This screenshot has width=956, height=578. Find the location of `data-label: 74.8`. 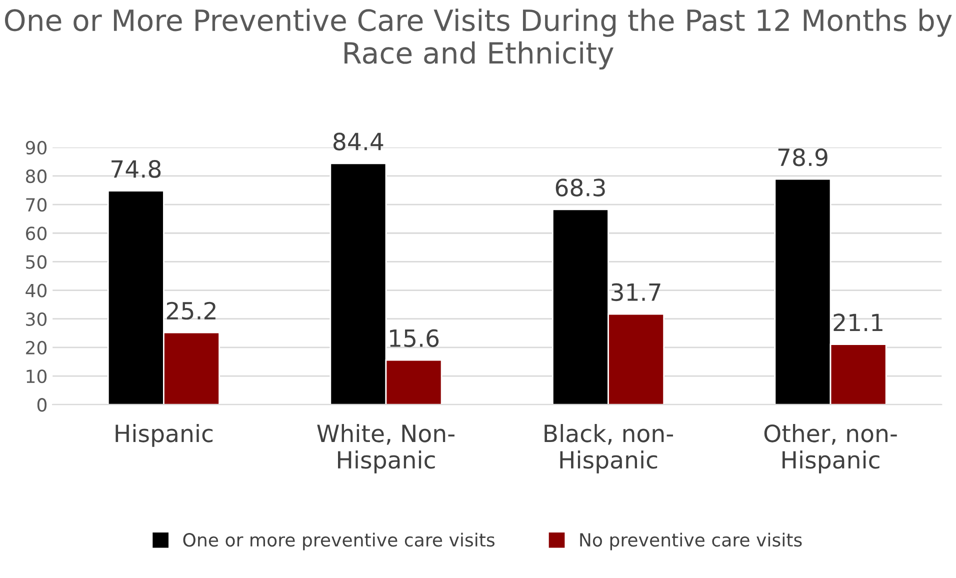

data-label: 74.8 is located at coordinates (136, 169).